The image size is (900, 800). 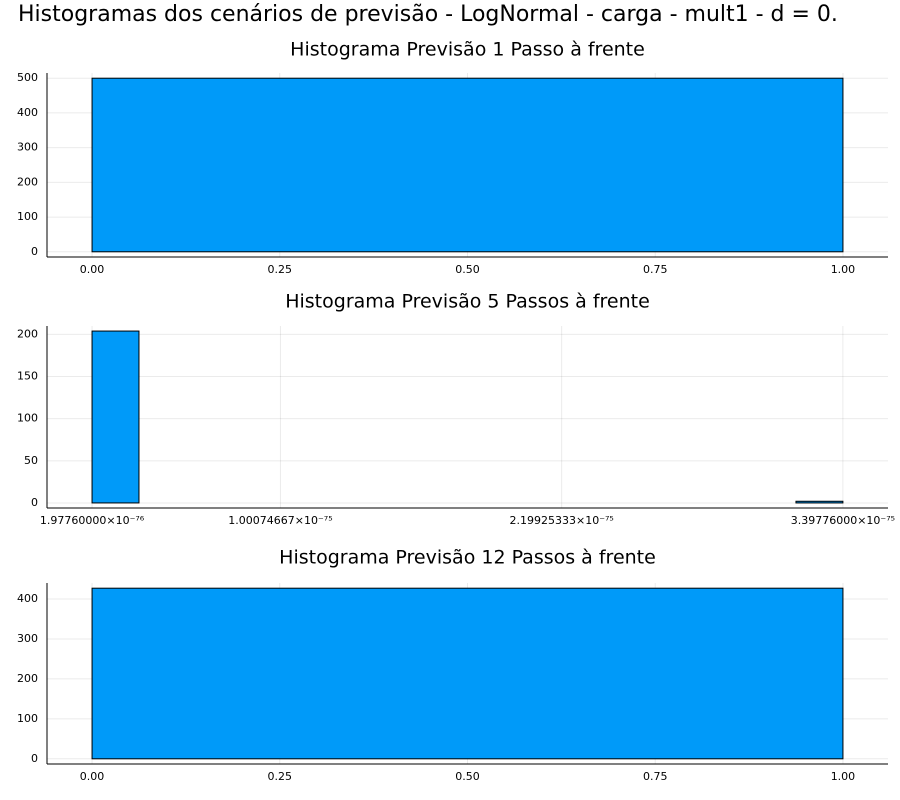 What do you see at coordinates (467, 50) in the screenshot?
I see `subplot-title: Histograma Previsão 1 Passo à frente` at bounding box center [467, 50].